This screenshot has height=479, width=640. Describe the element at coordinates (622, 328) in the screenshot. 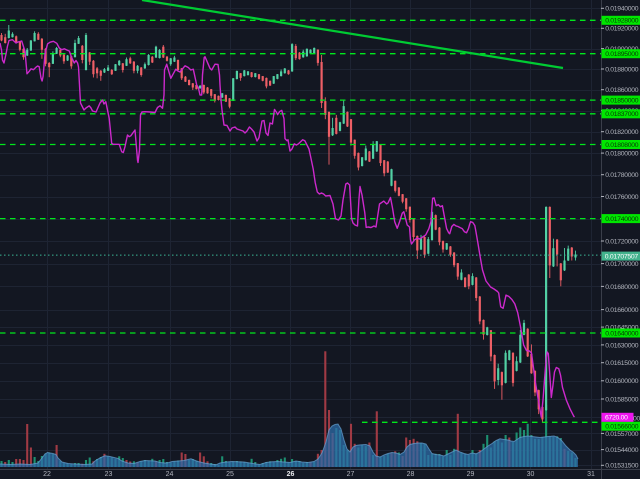

I see `svg-text: 0.01645000` at that location.